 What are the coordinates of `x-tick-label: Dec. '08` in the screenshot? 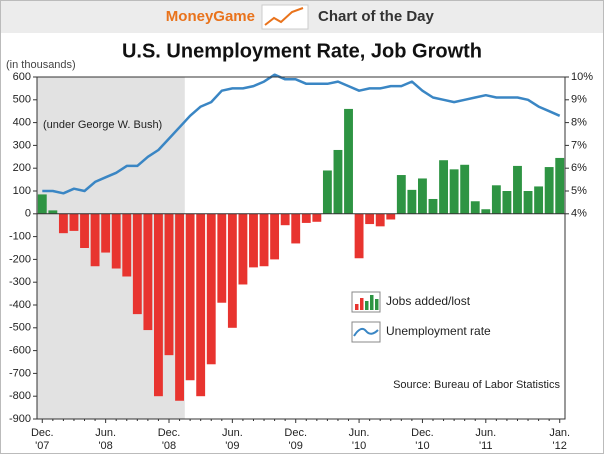 It's located at (169, 439).